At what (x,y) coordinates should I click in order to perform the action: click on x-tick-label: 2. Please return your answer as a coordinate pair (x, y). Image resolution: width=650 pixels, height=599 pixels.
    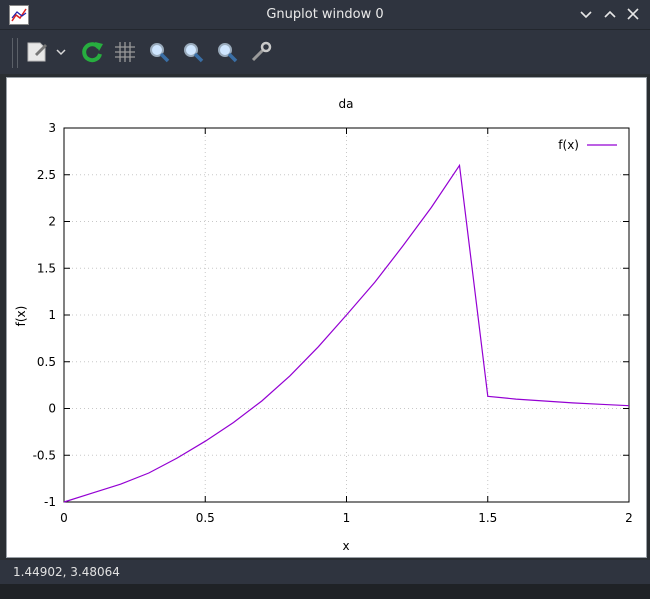
    Looking at the image, I should click on (629, 518).